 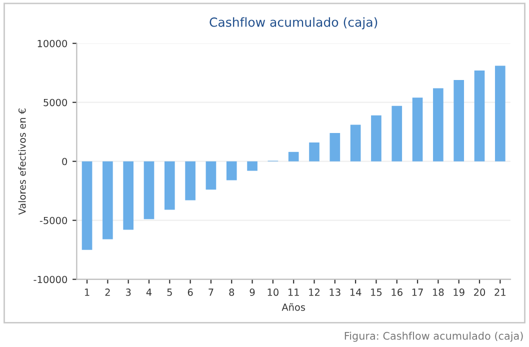 I want to click on x-tick-label: 14, so click(x=356, y=292).